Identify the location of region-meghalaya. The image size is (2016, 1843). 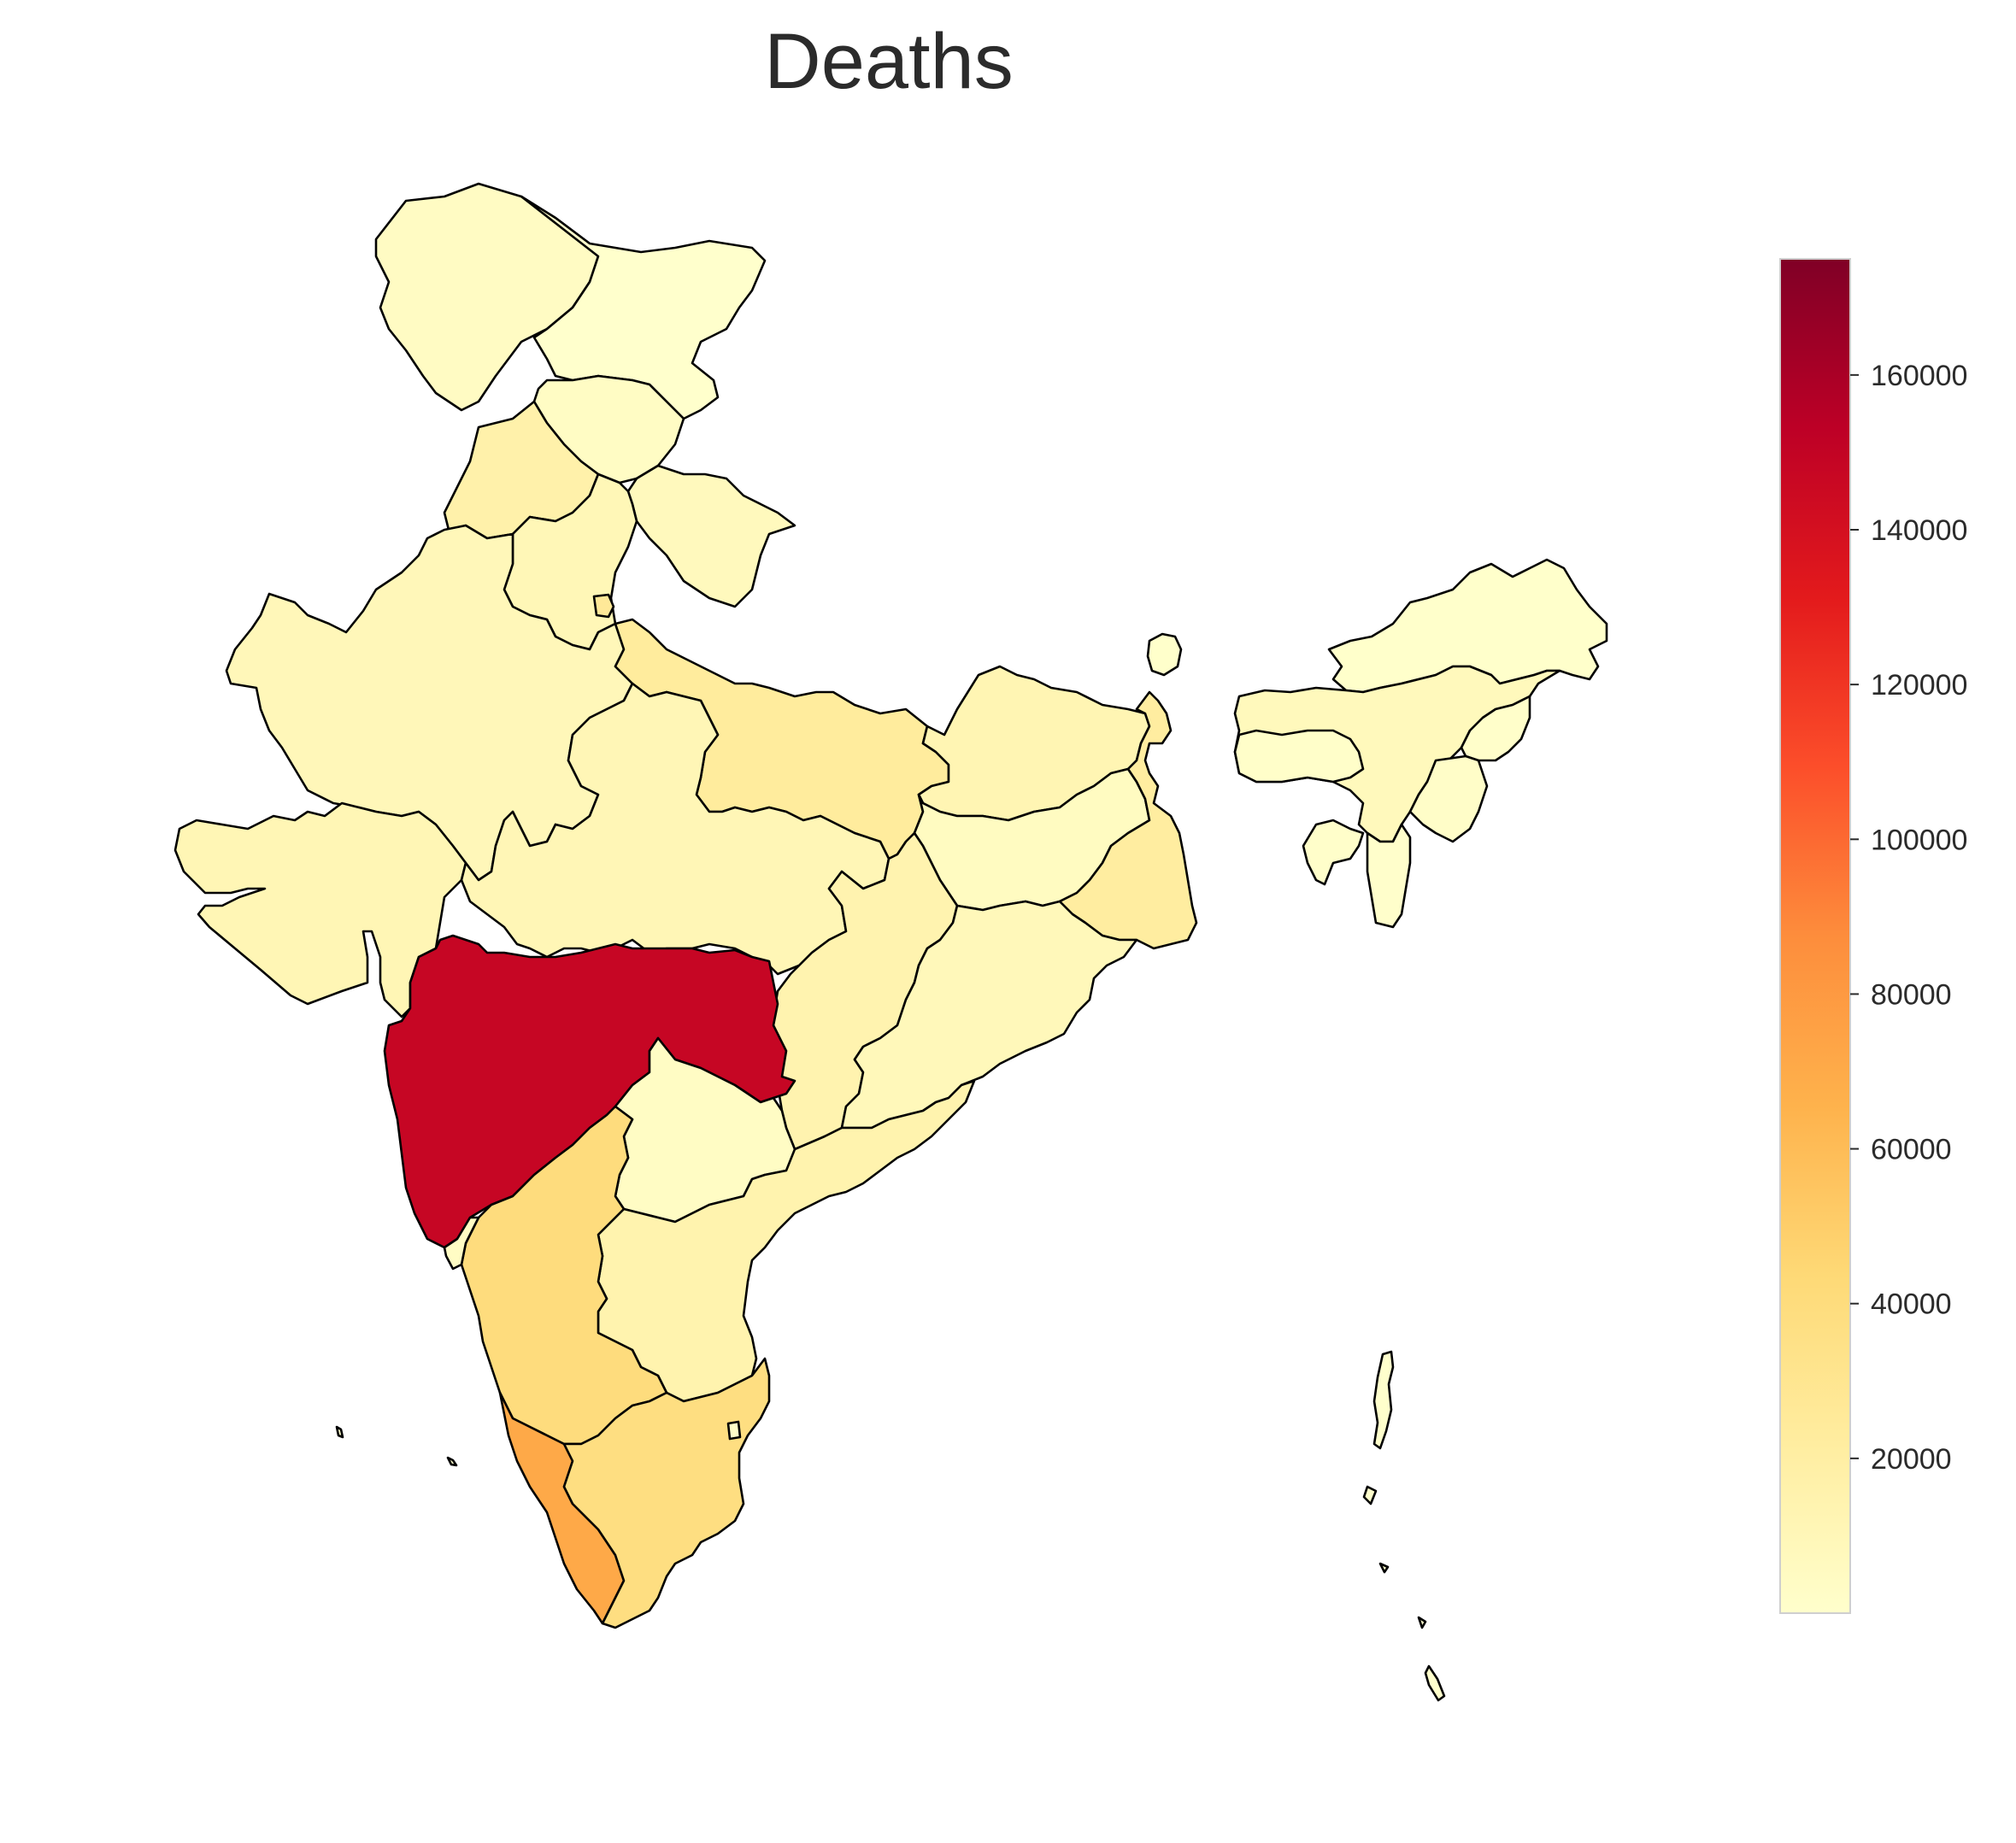
(1299, 756).